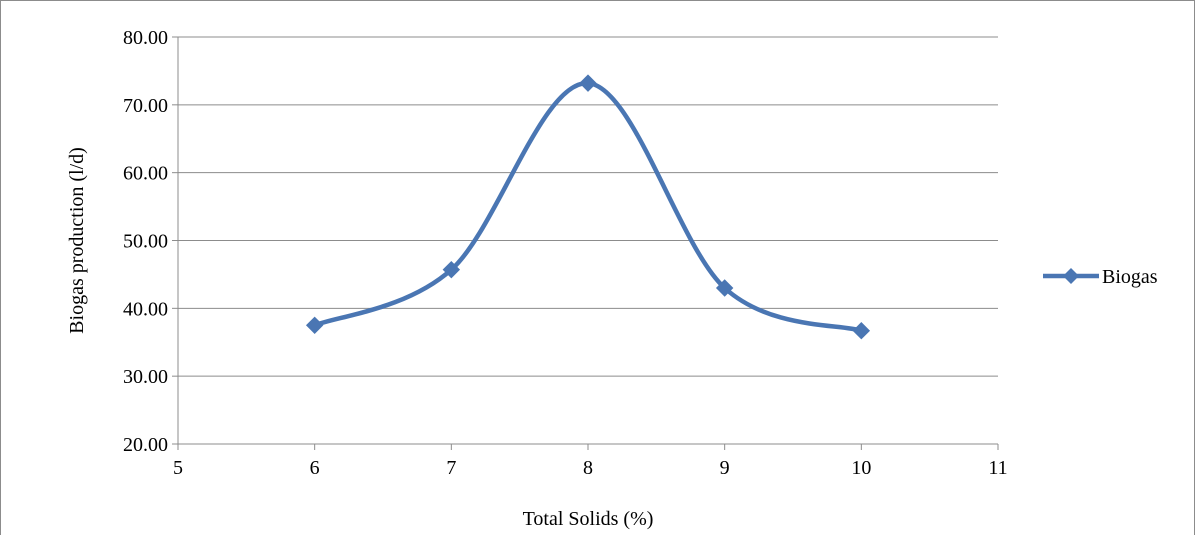 The height and width of the screenshot is (536, 1195). Describe the element at coordinates (1130, 277) in the screenshot. I see `legend-label: Biogas` at that location.